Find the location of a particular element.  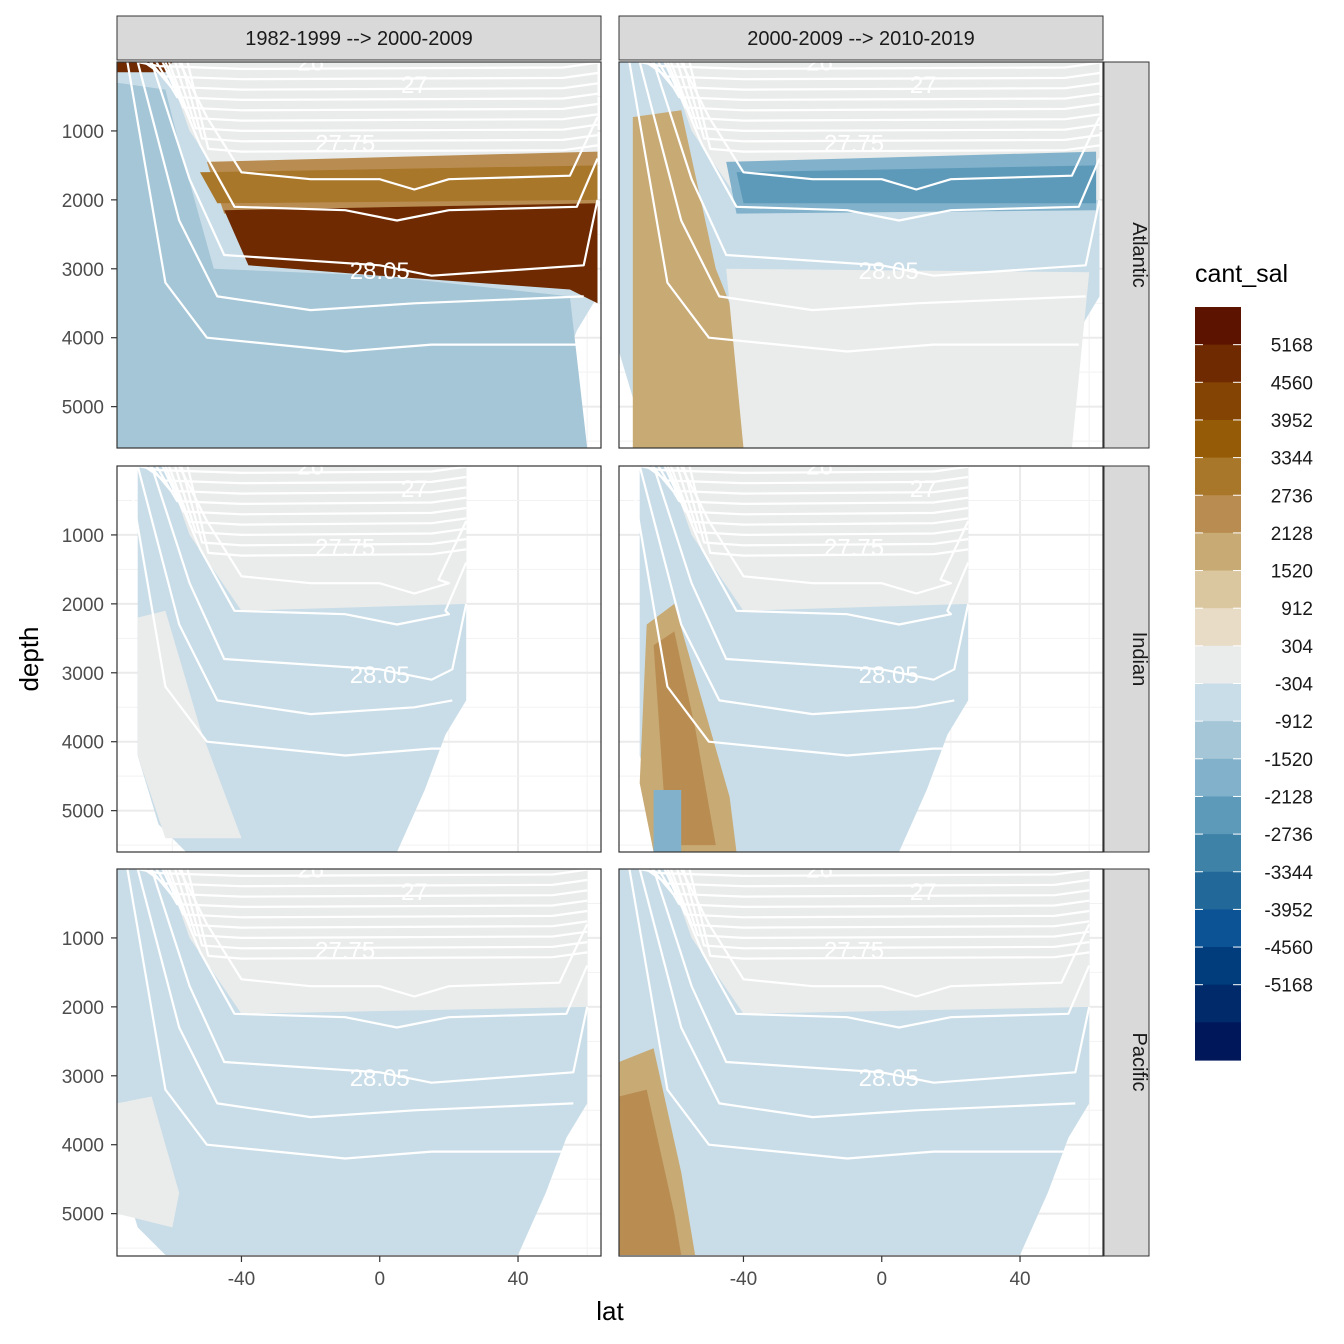

panel-r0c1-contour-label-4: 28.05 is located at coordinates (889, 271).